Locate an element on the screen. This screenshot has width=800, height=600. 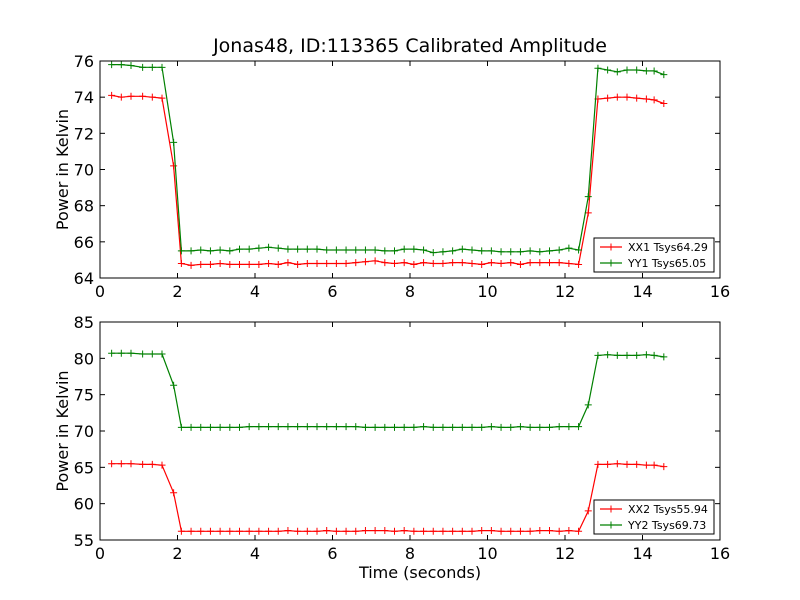
legend-box is located at coordinates (654, 255).